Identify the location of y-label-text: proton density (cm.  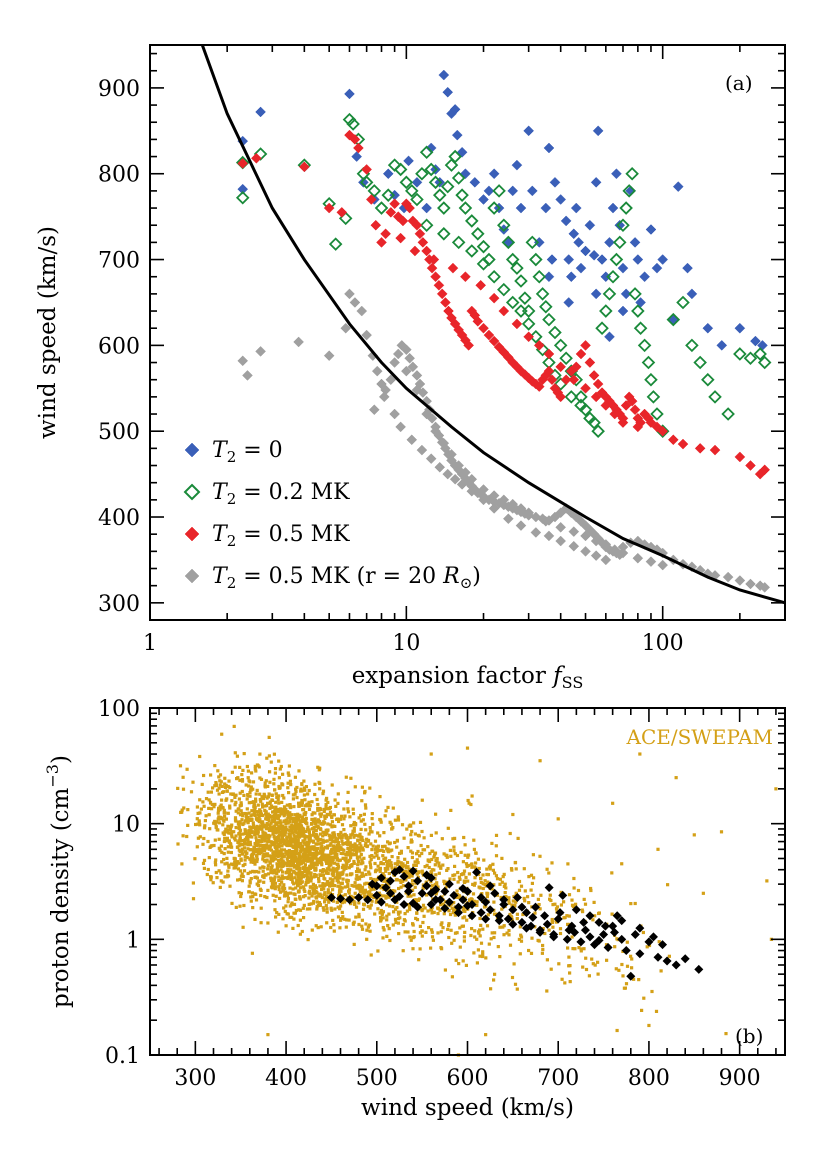
(61, 897).